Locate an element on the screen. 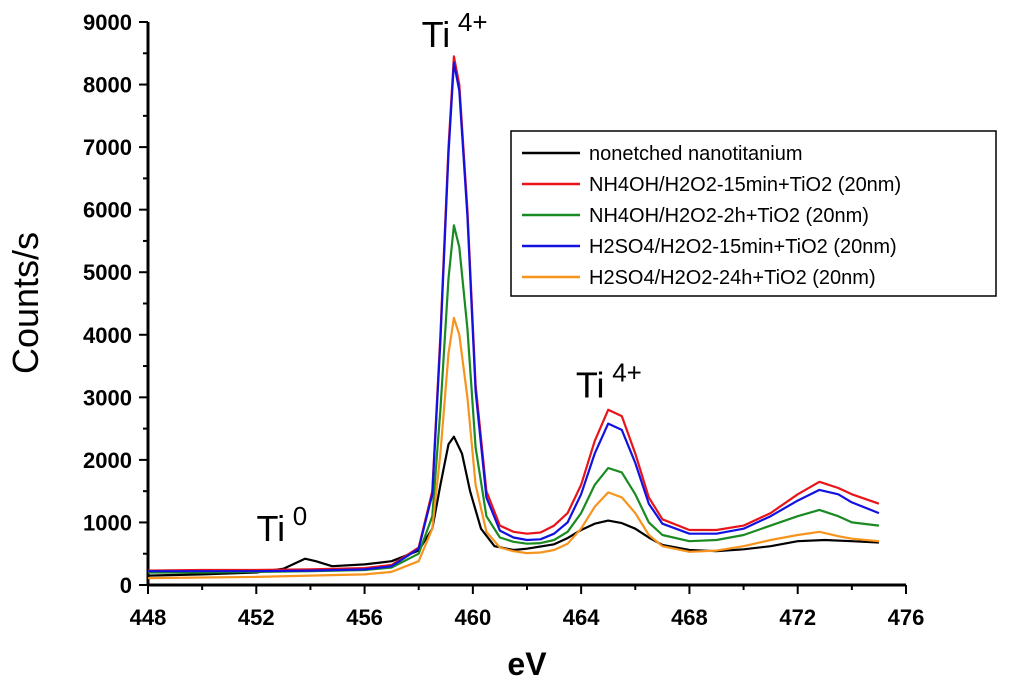 This screenshot has width=1024, height=689. annotation-ti4-sat: Ti 4+ is located at coordinates (609, 381).